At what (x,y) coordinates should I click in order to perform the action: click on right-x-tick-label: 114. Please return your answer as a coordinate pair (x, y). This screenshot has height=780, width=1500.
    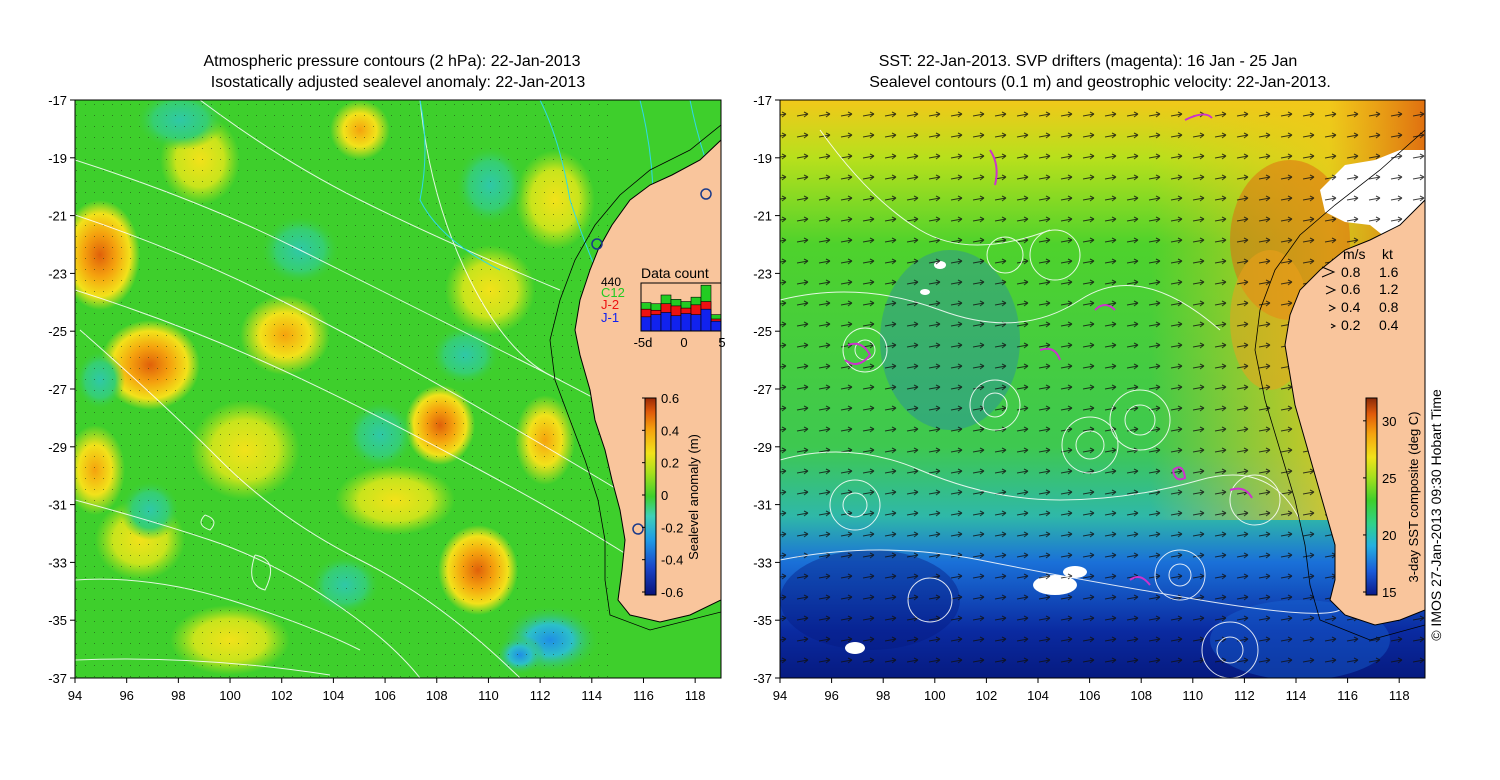
    Looking at the image, I should click on (1296, 695).